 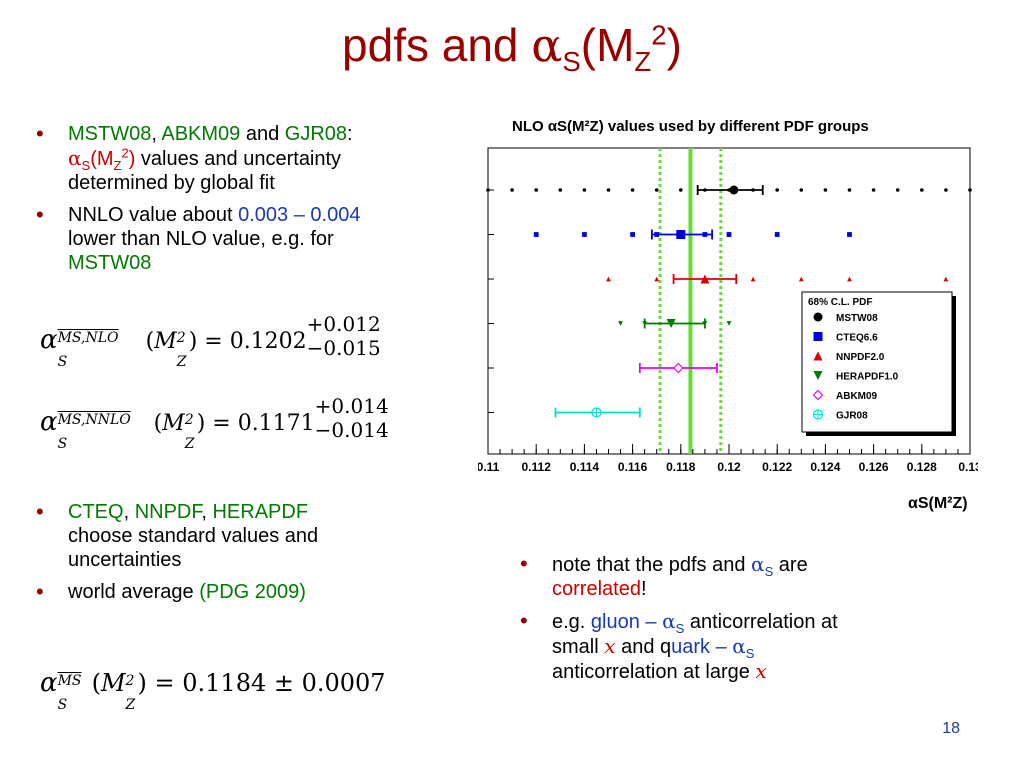 What do you see at coordinates (633, 467) in the screenshot?
I see `x-tick-label: 0.116` at bounding box center [633, 467].